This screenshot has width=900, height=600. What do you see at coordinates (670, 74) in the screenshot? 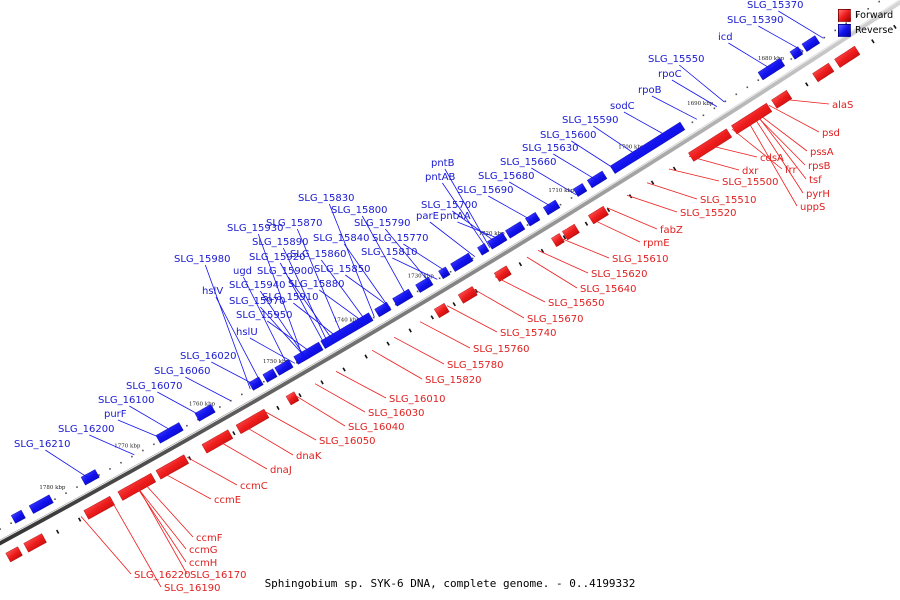
I see `reverse-gene-label: rpoC` at bounding box center [670, 74].